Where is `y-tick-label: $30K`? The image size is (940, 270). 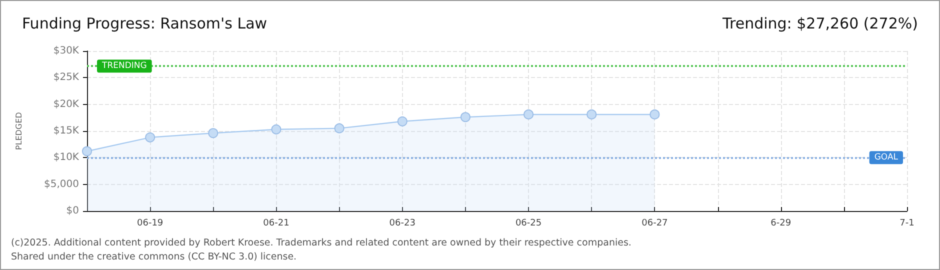
y-tick-label: $30K is located at coordinates (66, 51).